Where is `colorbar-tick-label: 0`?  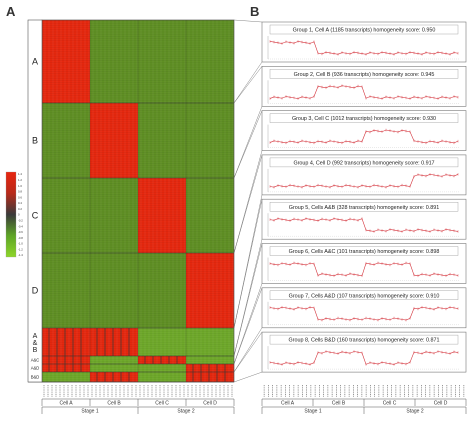 colorbar-tick-label: 0 is located at coordinates (19, 215).